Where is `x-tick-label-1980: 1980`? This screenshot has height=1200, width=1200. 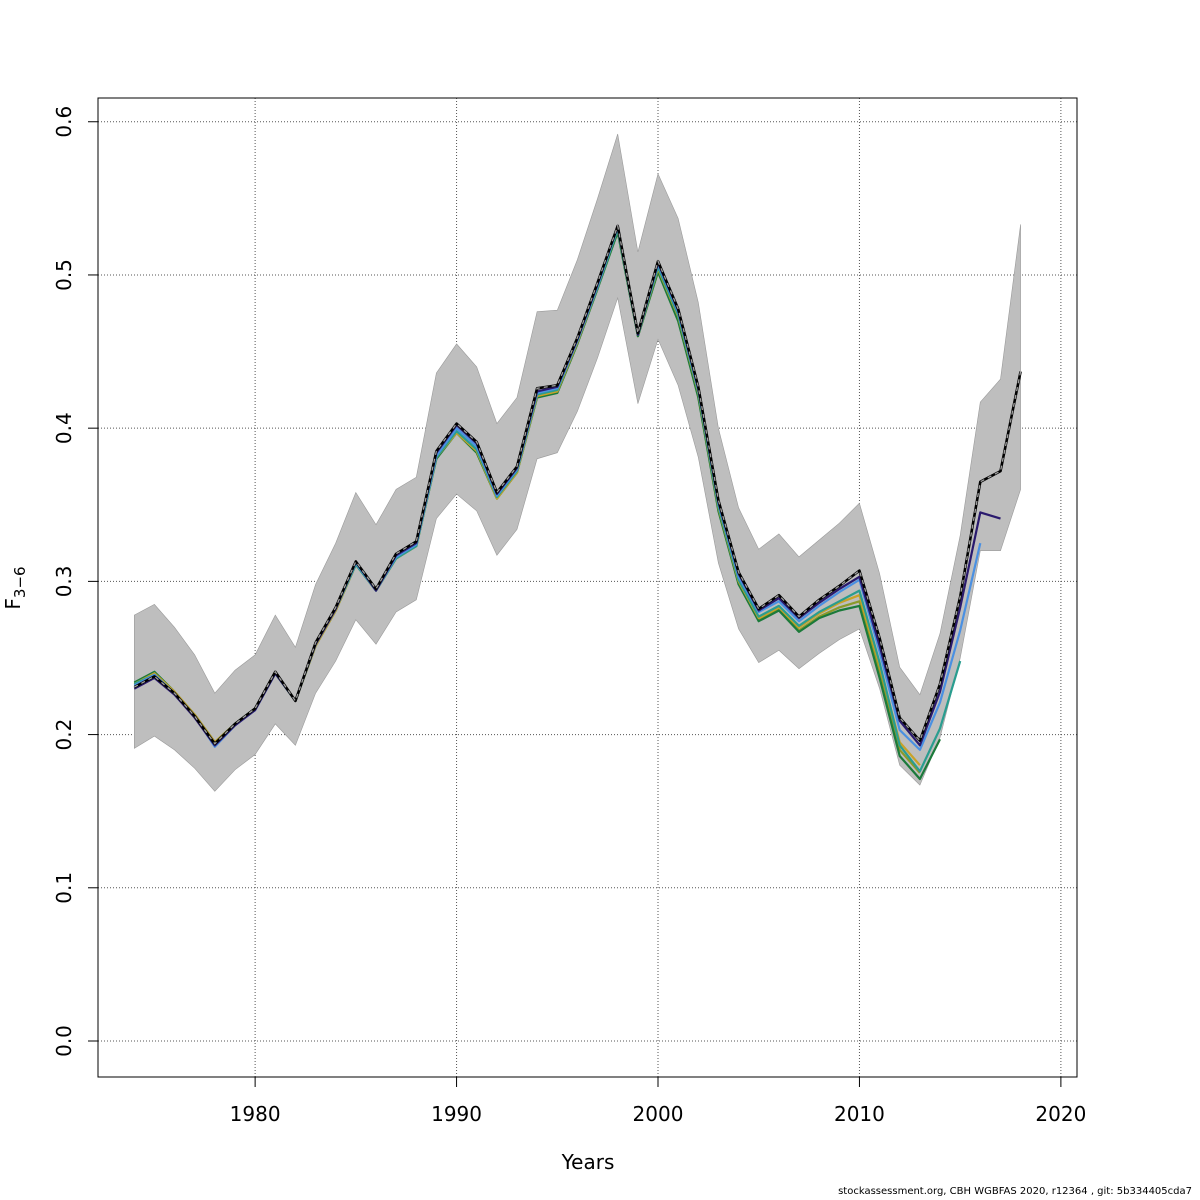
x-tick-label-1980: 1980 is located at coordinates (255, 1114).